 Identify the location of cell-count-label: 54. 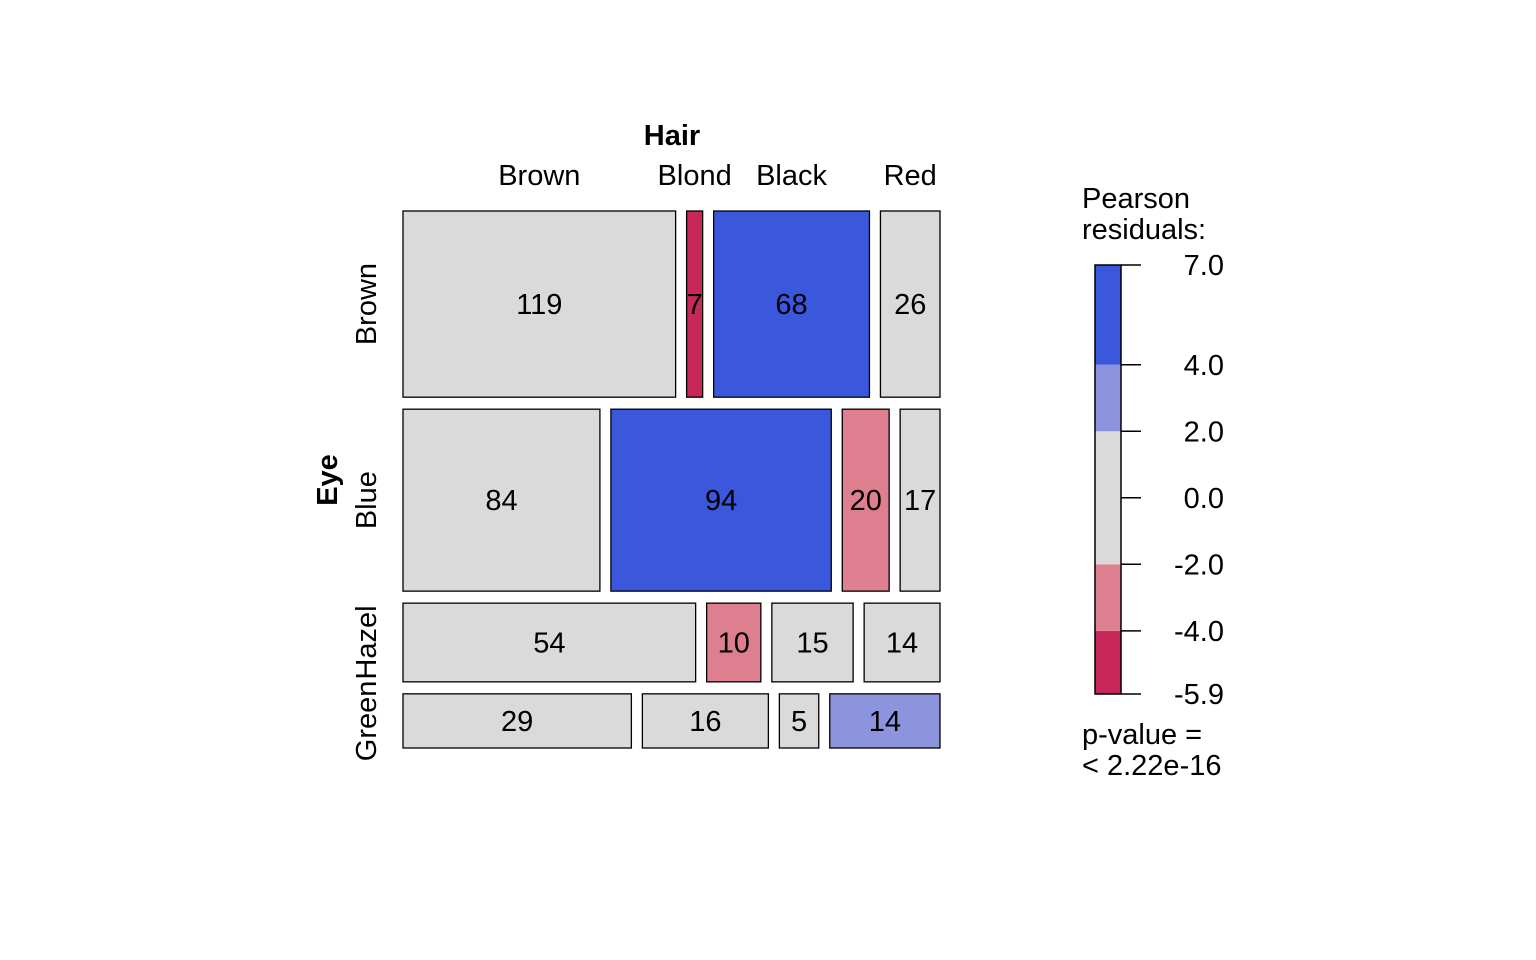
(549, 643).